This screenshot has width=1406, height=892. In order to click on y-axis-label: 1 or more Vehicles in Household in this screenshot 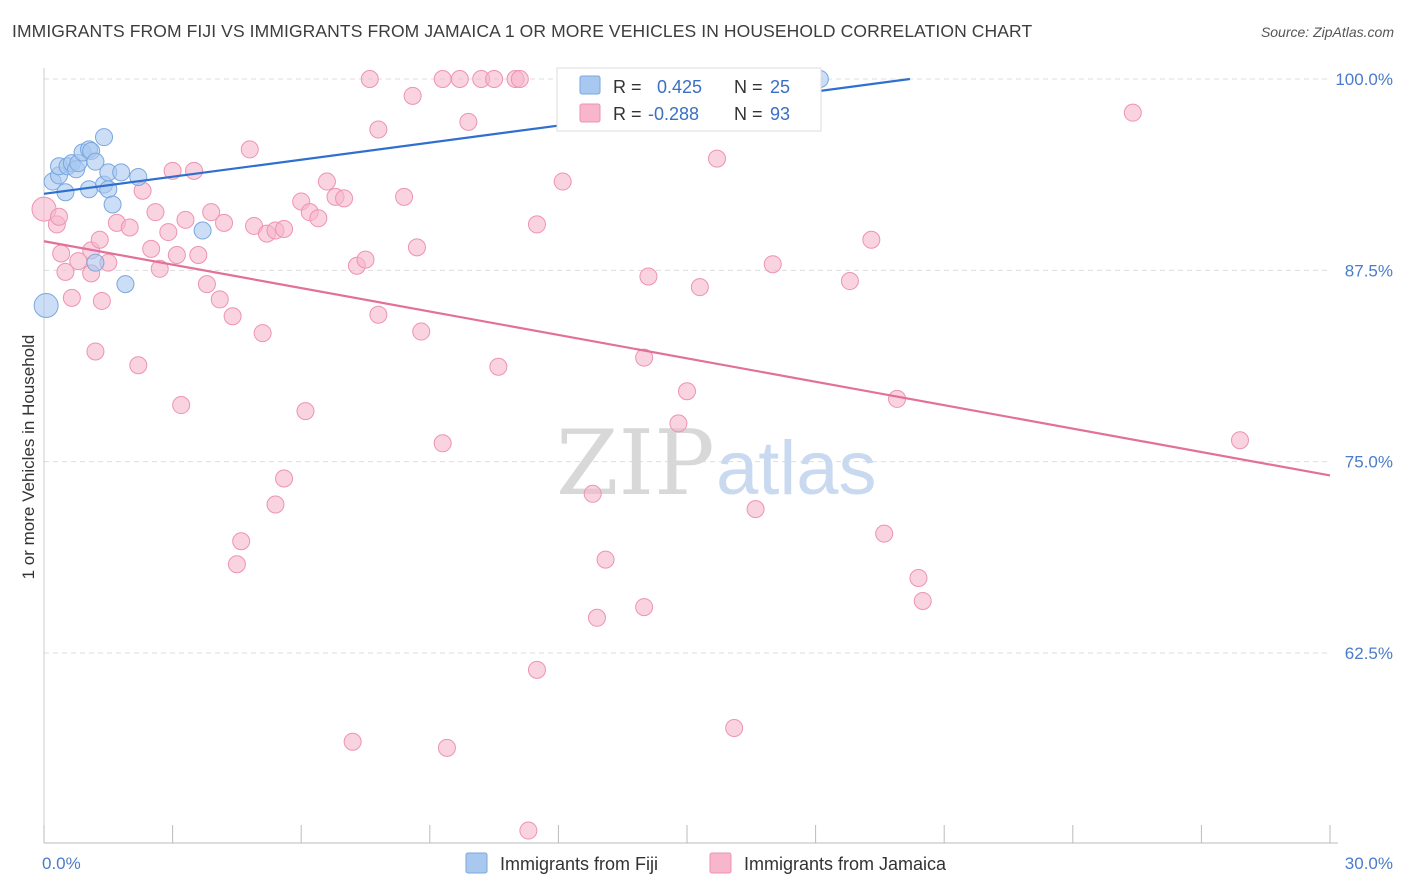, I will do `click(28, 457)`.